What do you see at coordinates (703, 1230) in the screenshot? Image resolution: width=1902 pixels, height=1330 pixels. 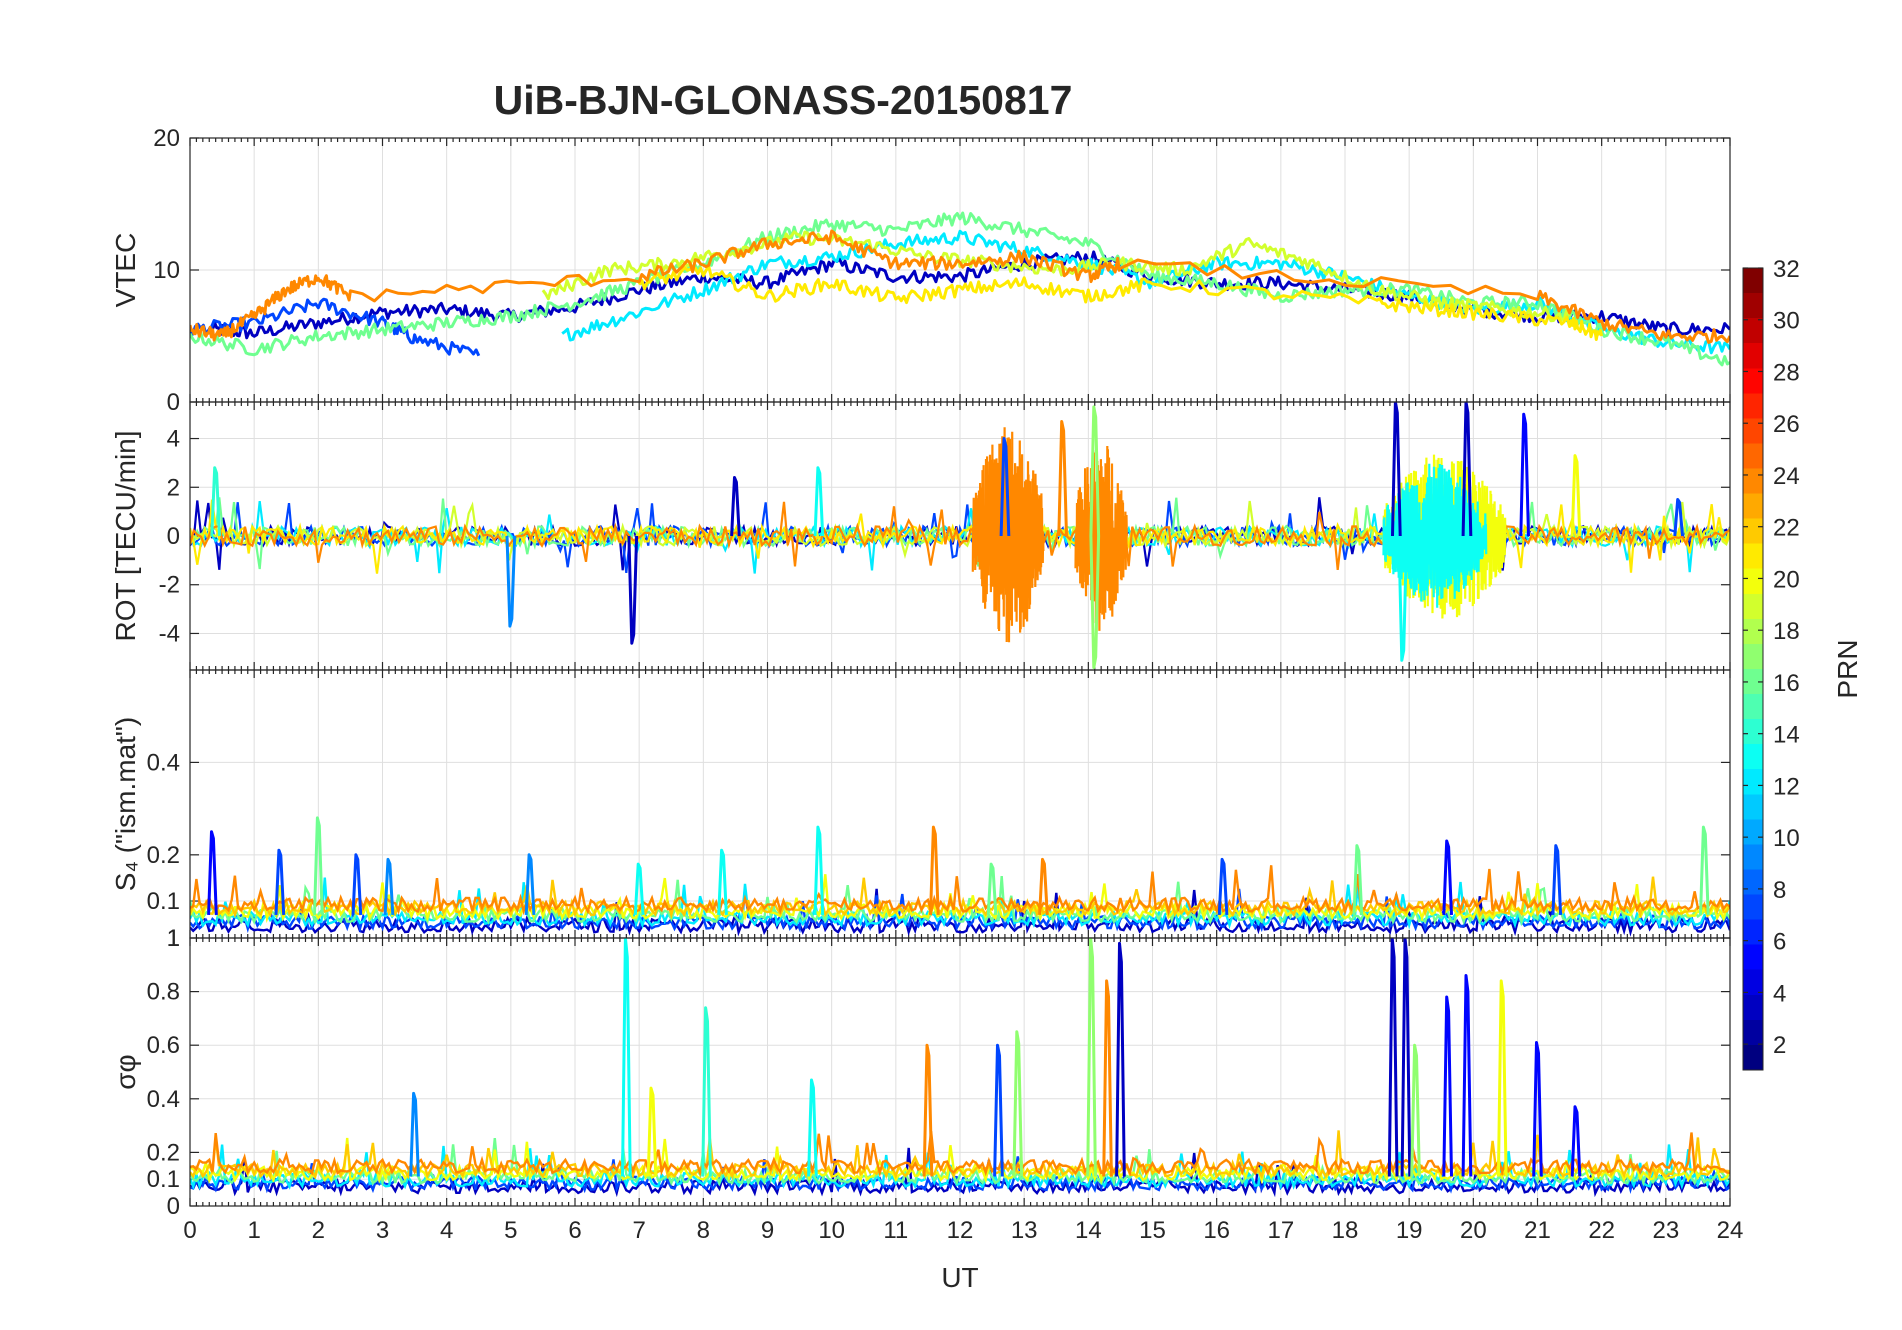 I see `x-tick-label: 8` at bounding box center [703, 1230].